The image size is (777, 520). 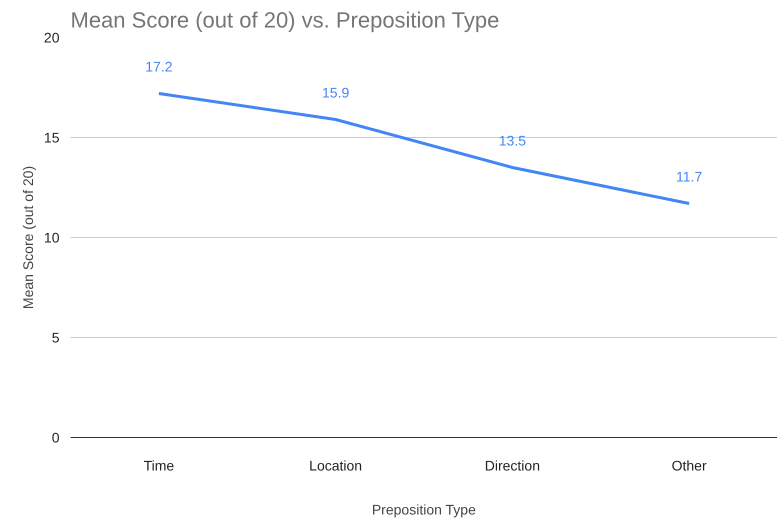 I want to click on y-axis-title: Mean Score (out of 20), so click(x=28, y=238).